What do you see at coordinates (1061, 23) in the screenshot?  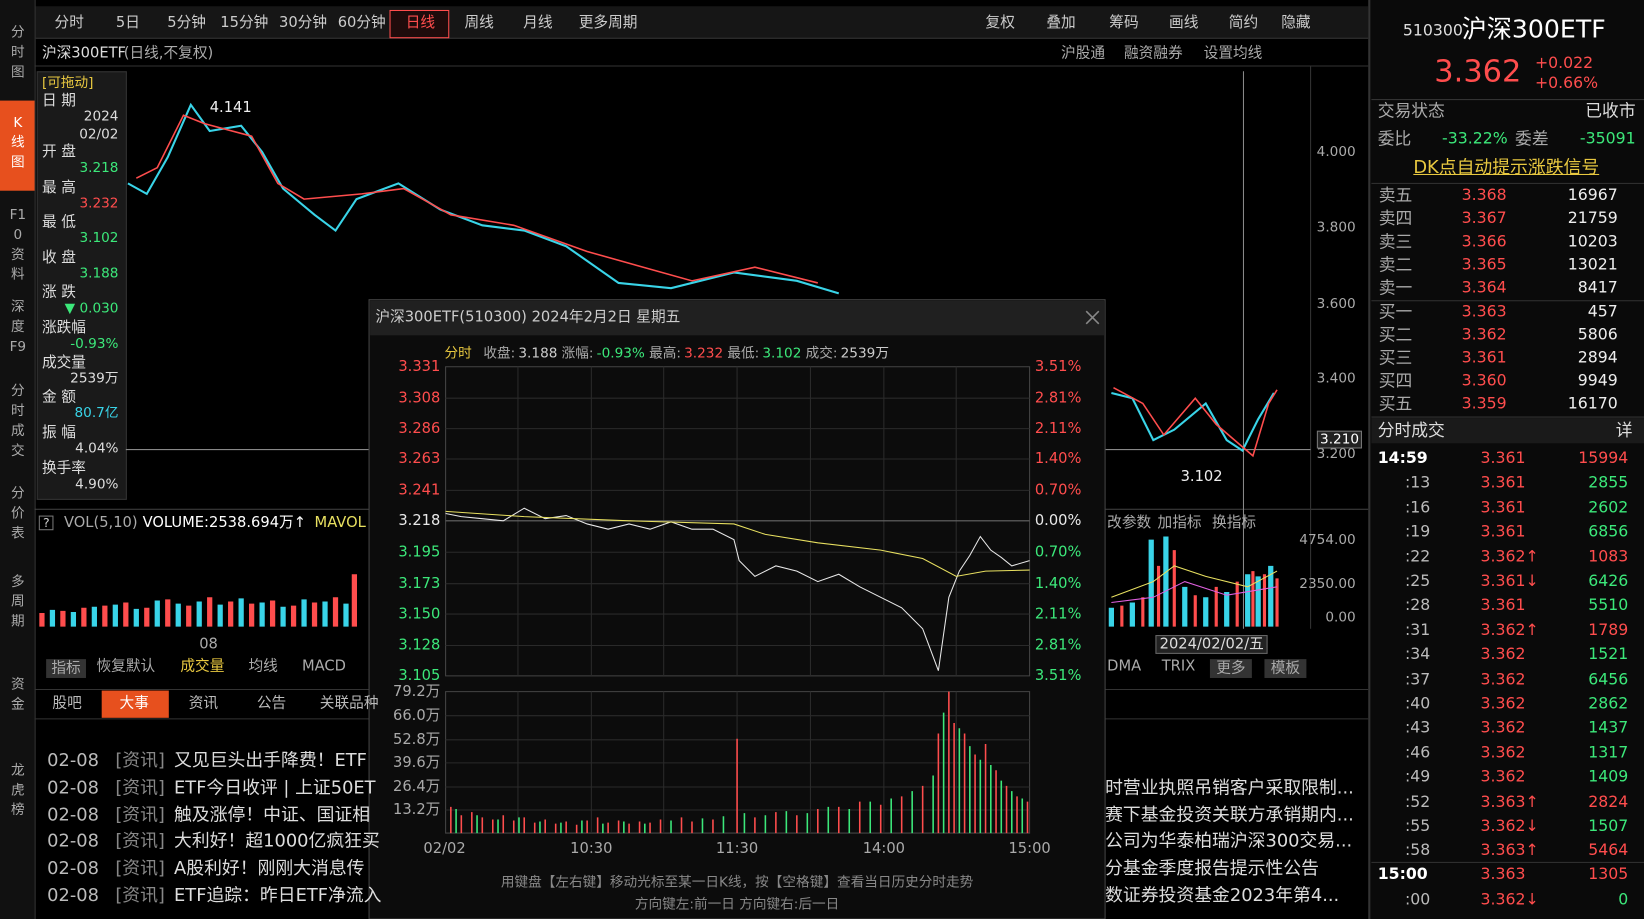 I see `tool-button: 叠加` at bounding box center [1061, 23].